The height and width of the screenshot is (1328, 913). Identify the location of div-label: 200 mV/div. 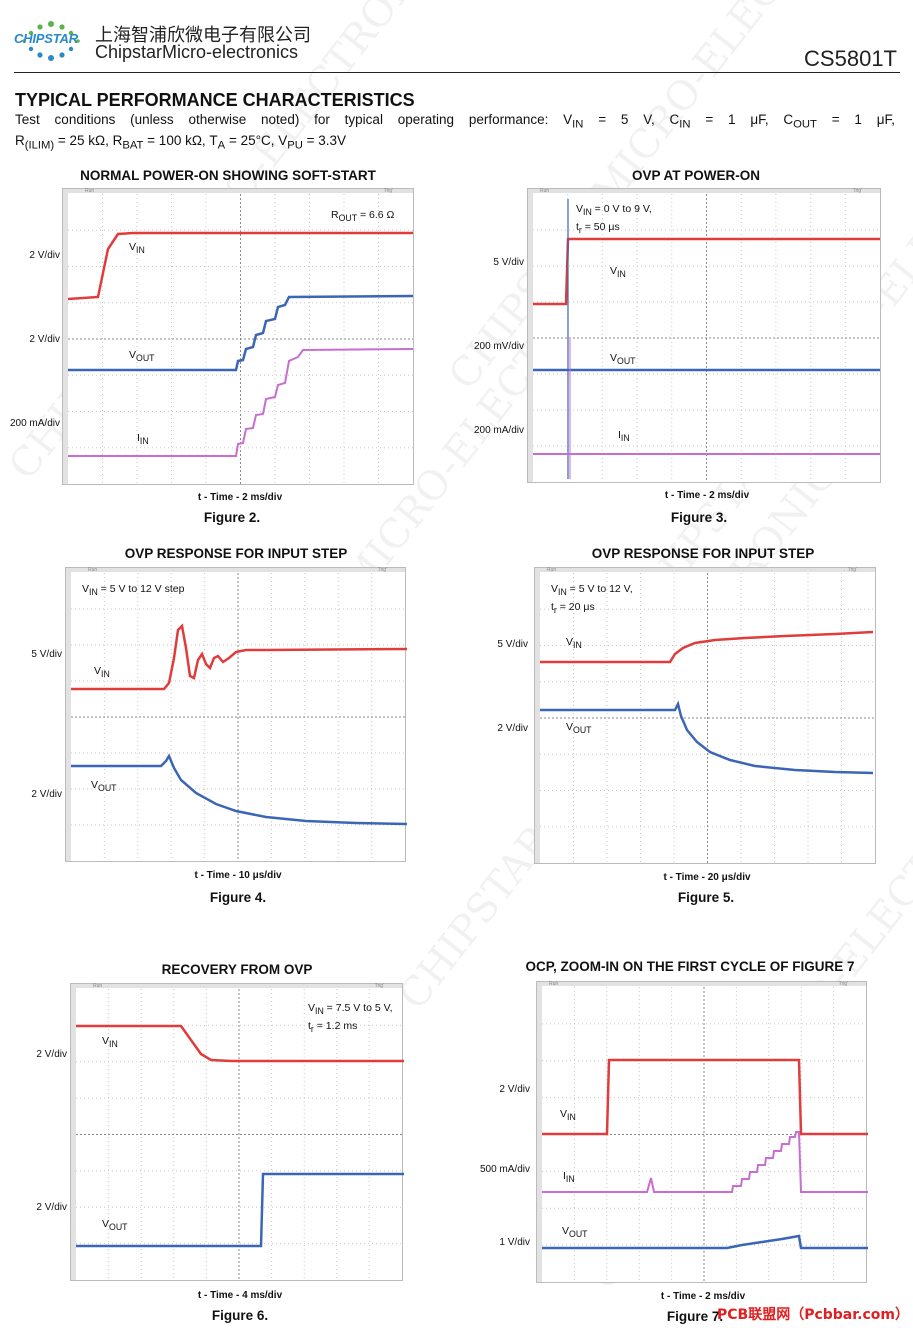
(498, 346).